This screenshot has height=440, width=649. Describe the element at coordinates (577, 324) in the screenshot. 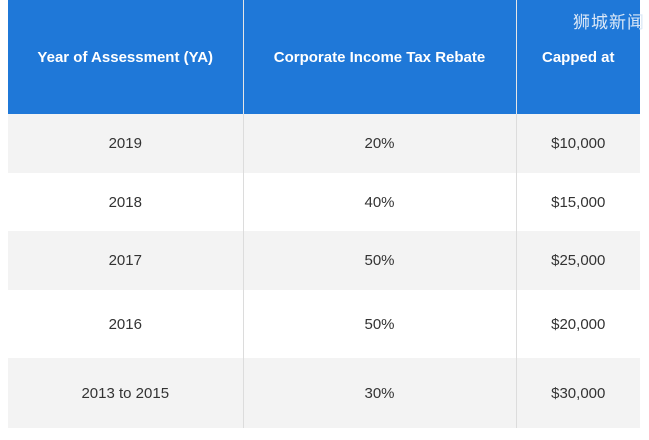

I see `cell-cap: $20,000` at that location.